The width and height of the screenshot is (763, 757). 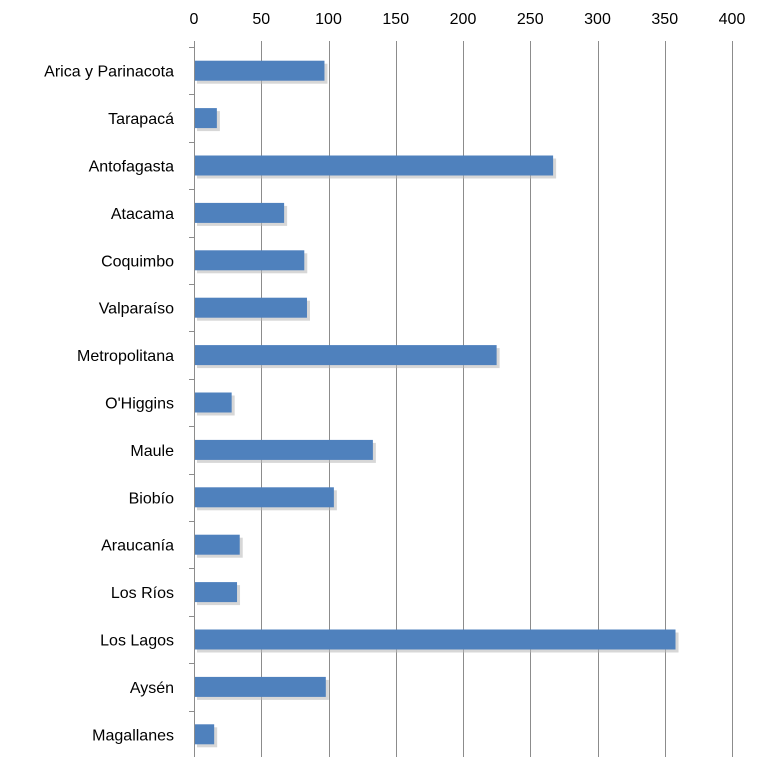 I want to click on axes, so click(x=192, y=399).